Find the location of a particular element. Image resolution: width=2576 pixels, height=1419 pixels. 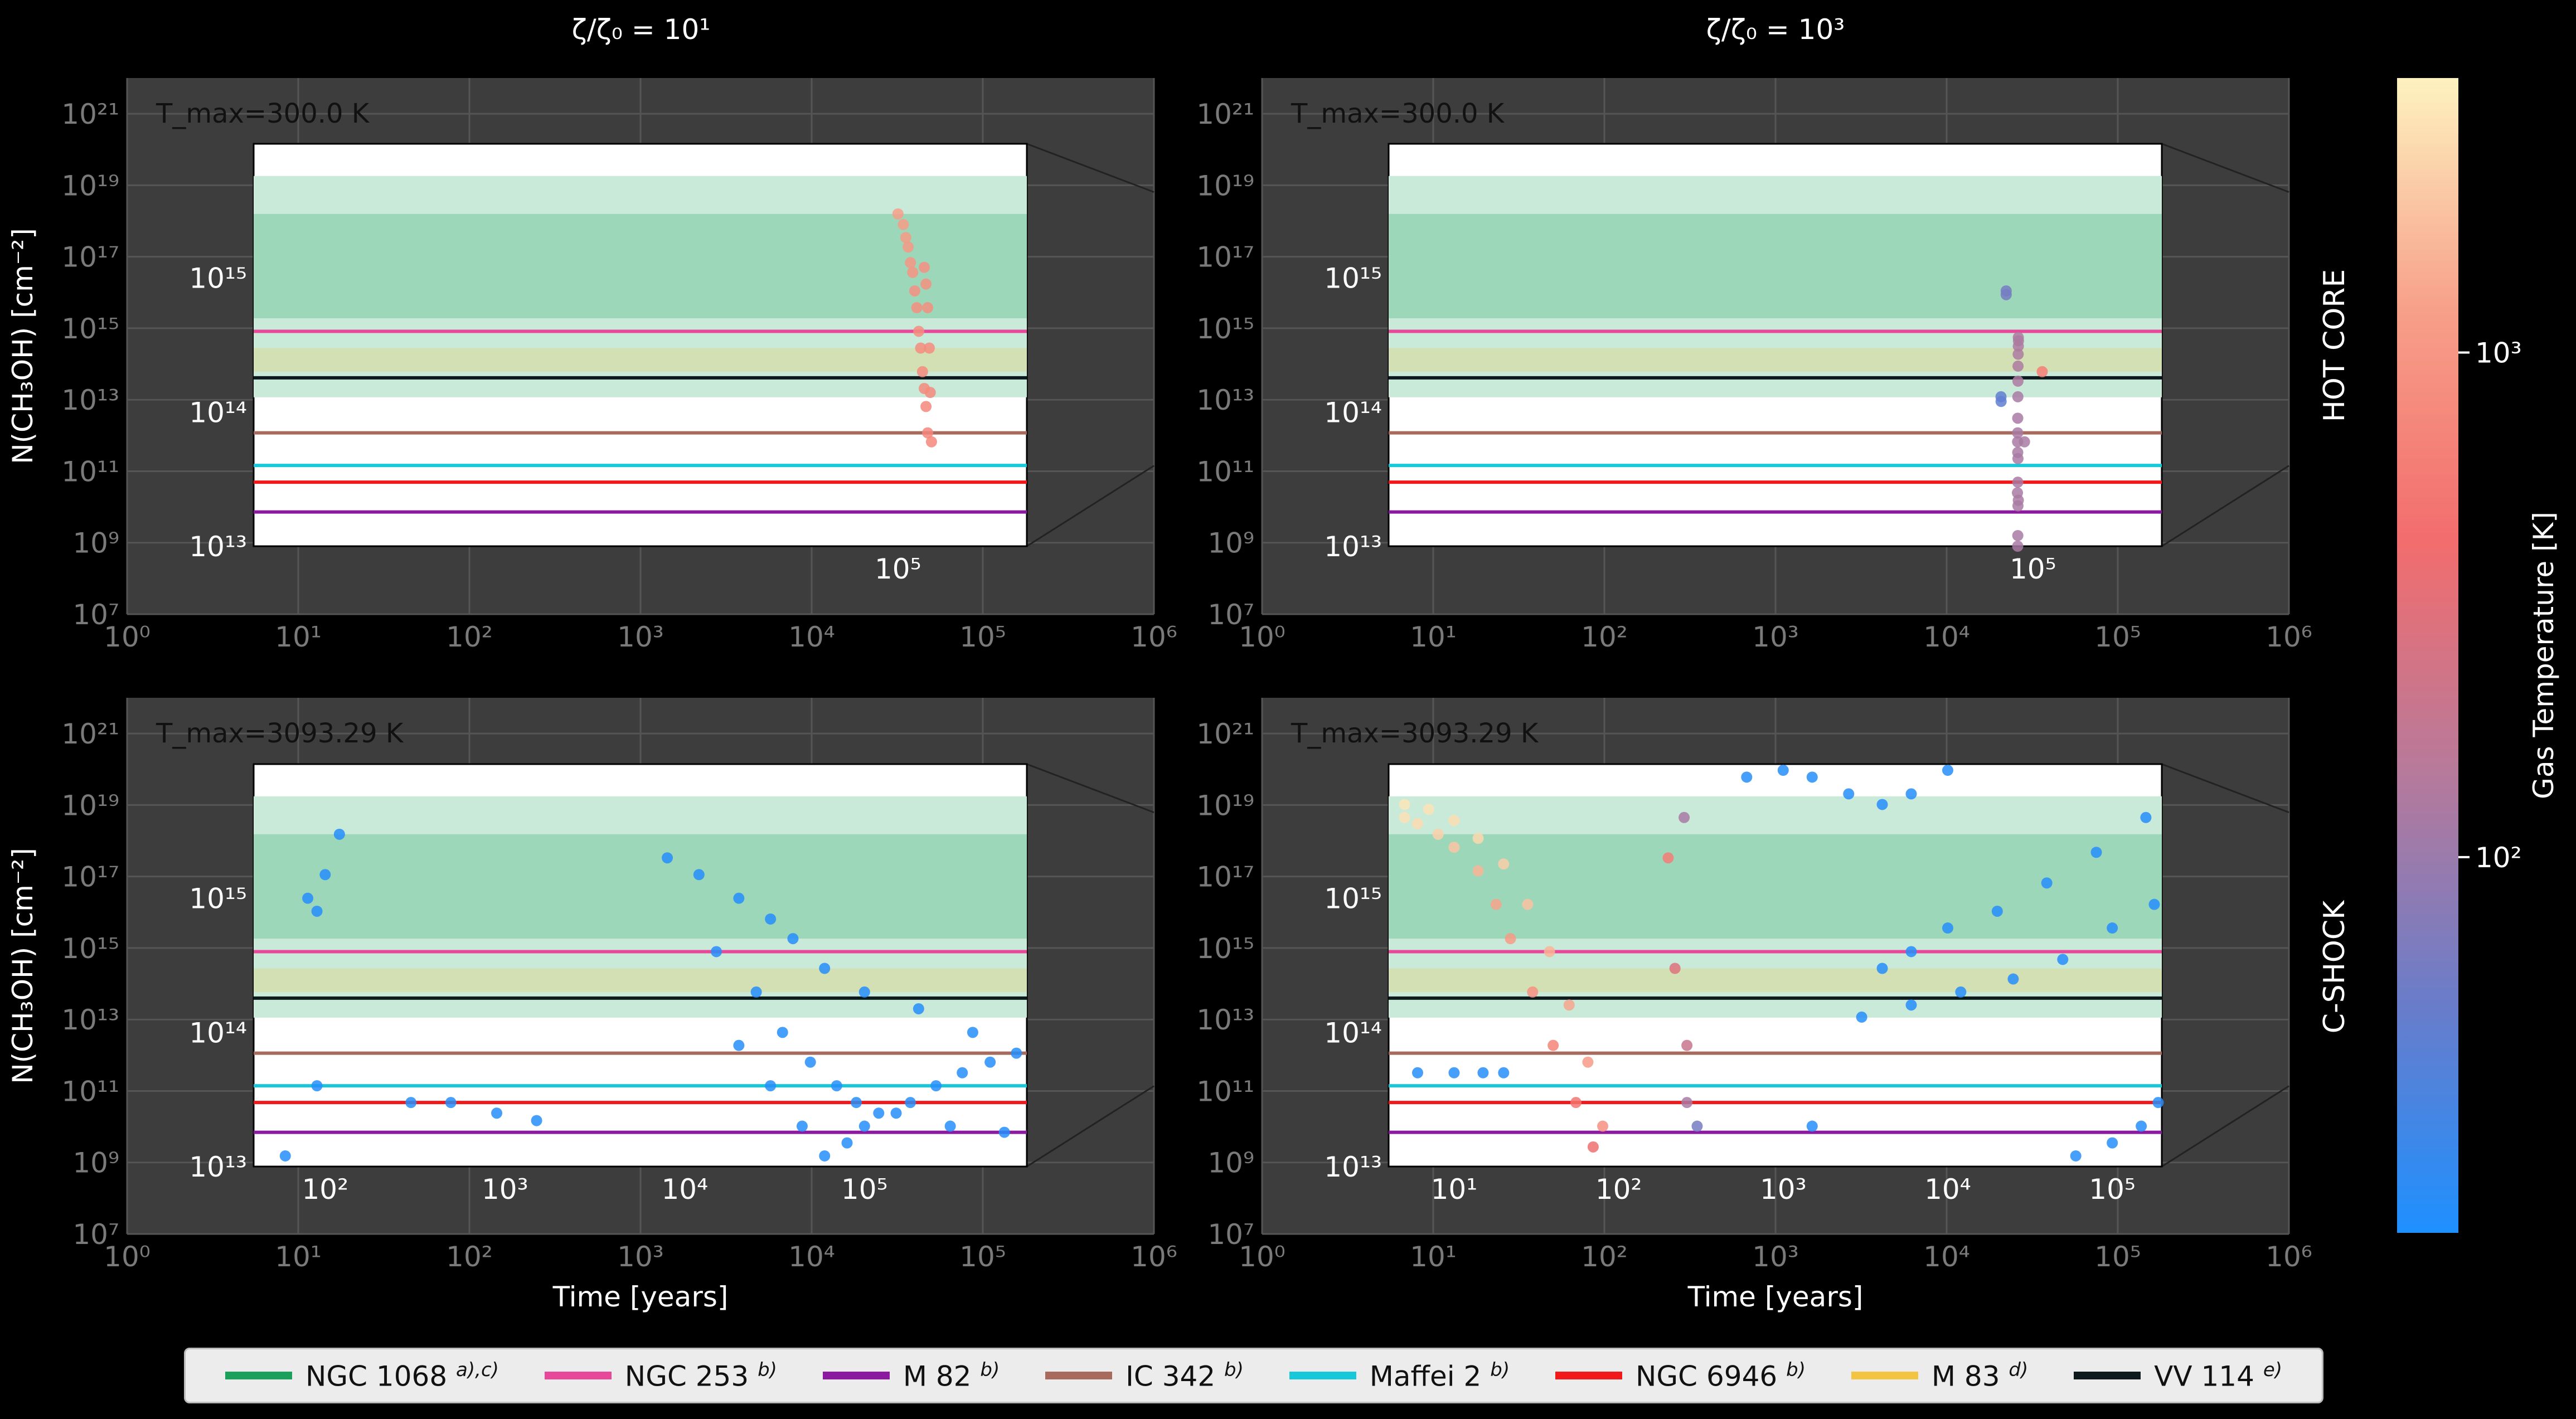

y-tick-label: 10⁹ is located at coordinates (1230, 1163).